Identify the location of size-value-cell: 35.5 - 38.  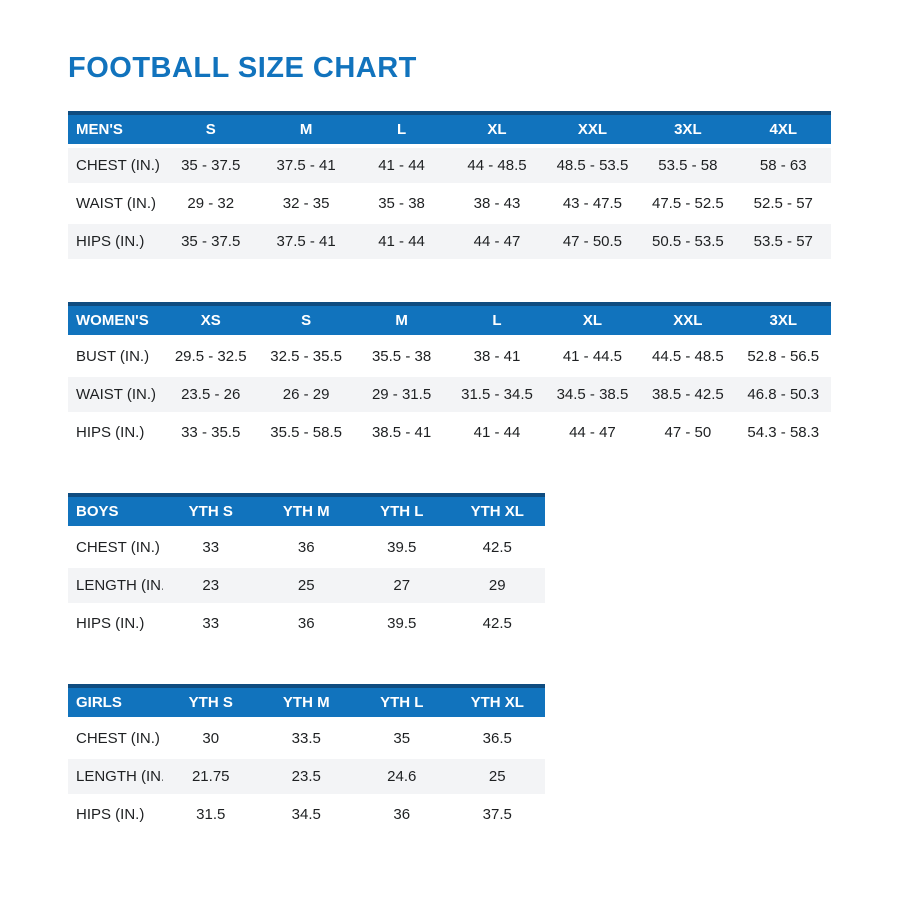
(401, 356).